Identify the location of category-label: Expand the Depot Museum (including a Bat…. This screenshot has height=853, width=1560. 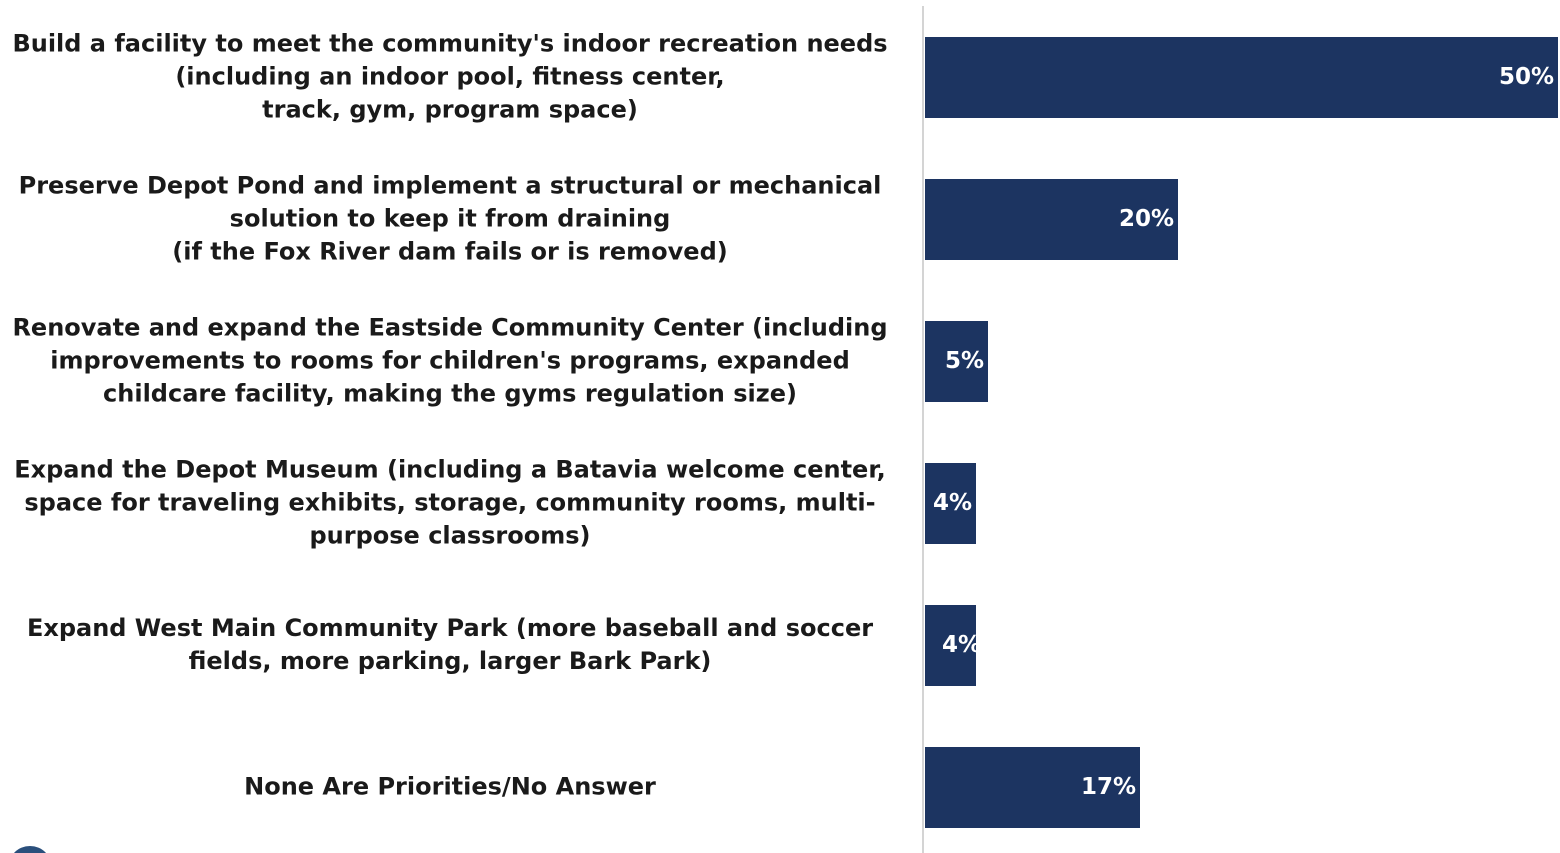
(450, 502).